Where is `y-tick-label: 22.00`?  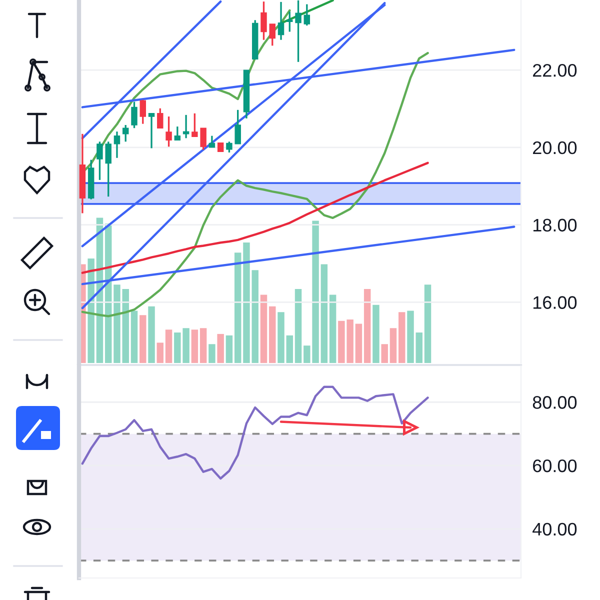
y-tick-label: 22.00 is located at coordinates (555, 70).